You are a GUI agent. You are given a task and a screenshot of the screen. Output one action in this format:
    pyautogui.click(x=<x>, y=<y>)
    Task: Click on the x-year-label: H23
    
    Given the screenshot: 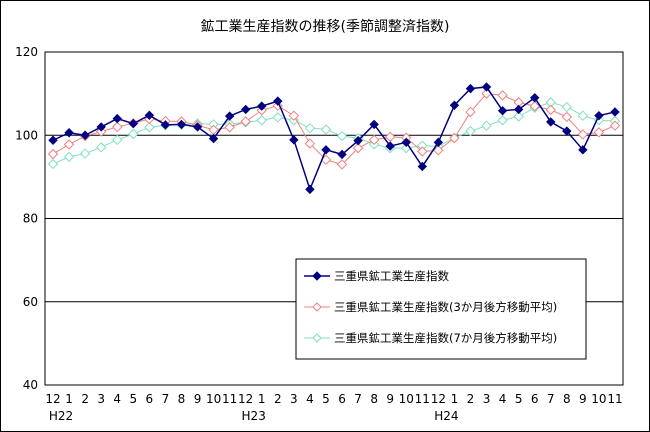 What is the action you would take?
    pyautogui.click(x=254, y=416)
    